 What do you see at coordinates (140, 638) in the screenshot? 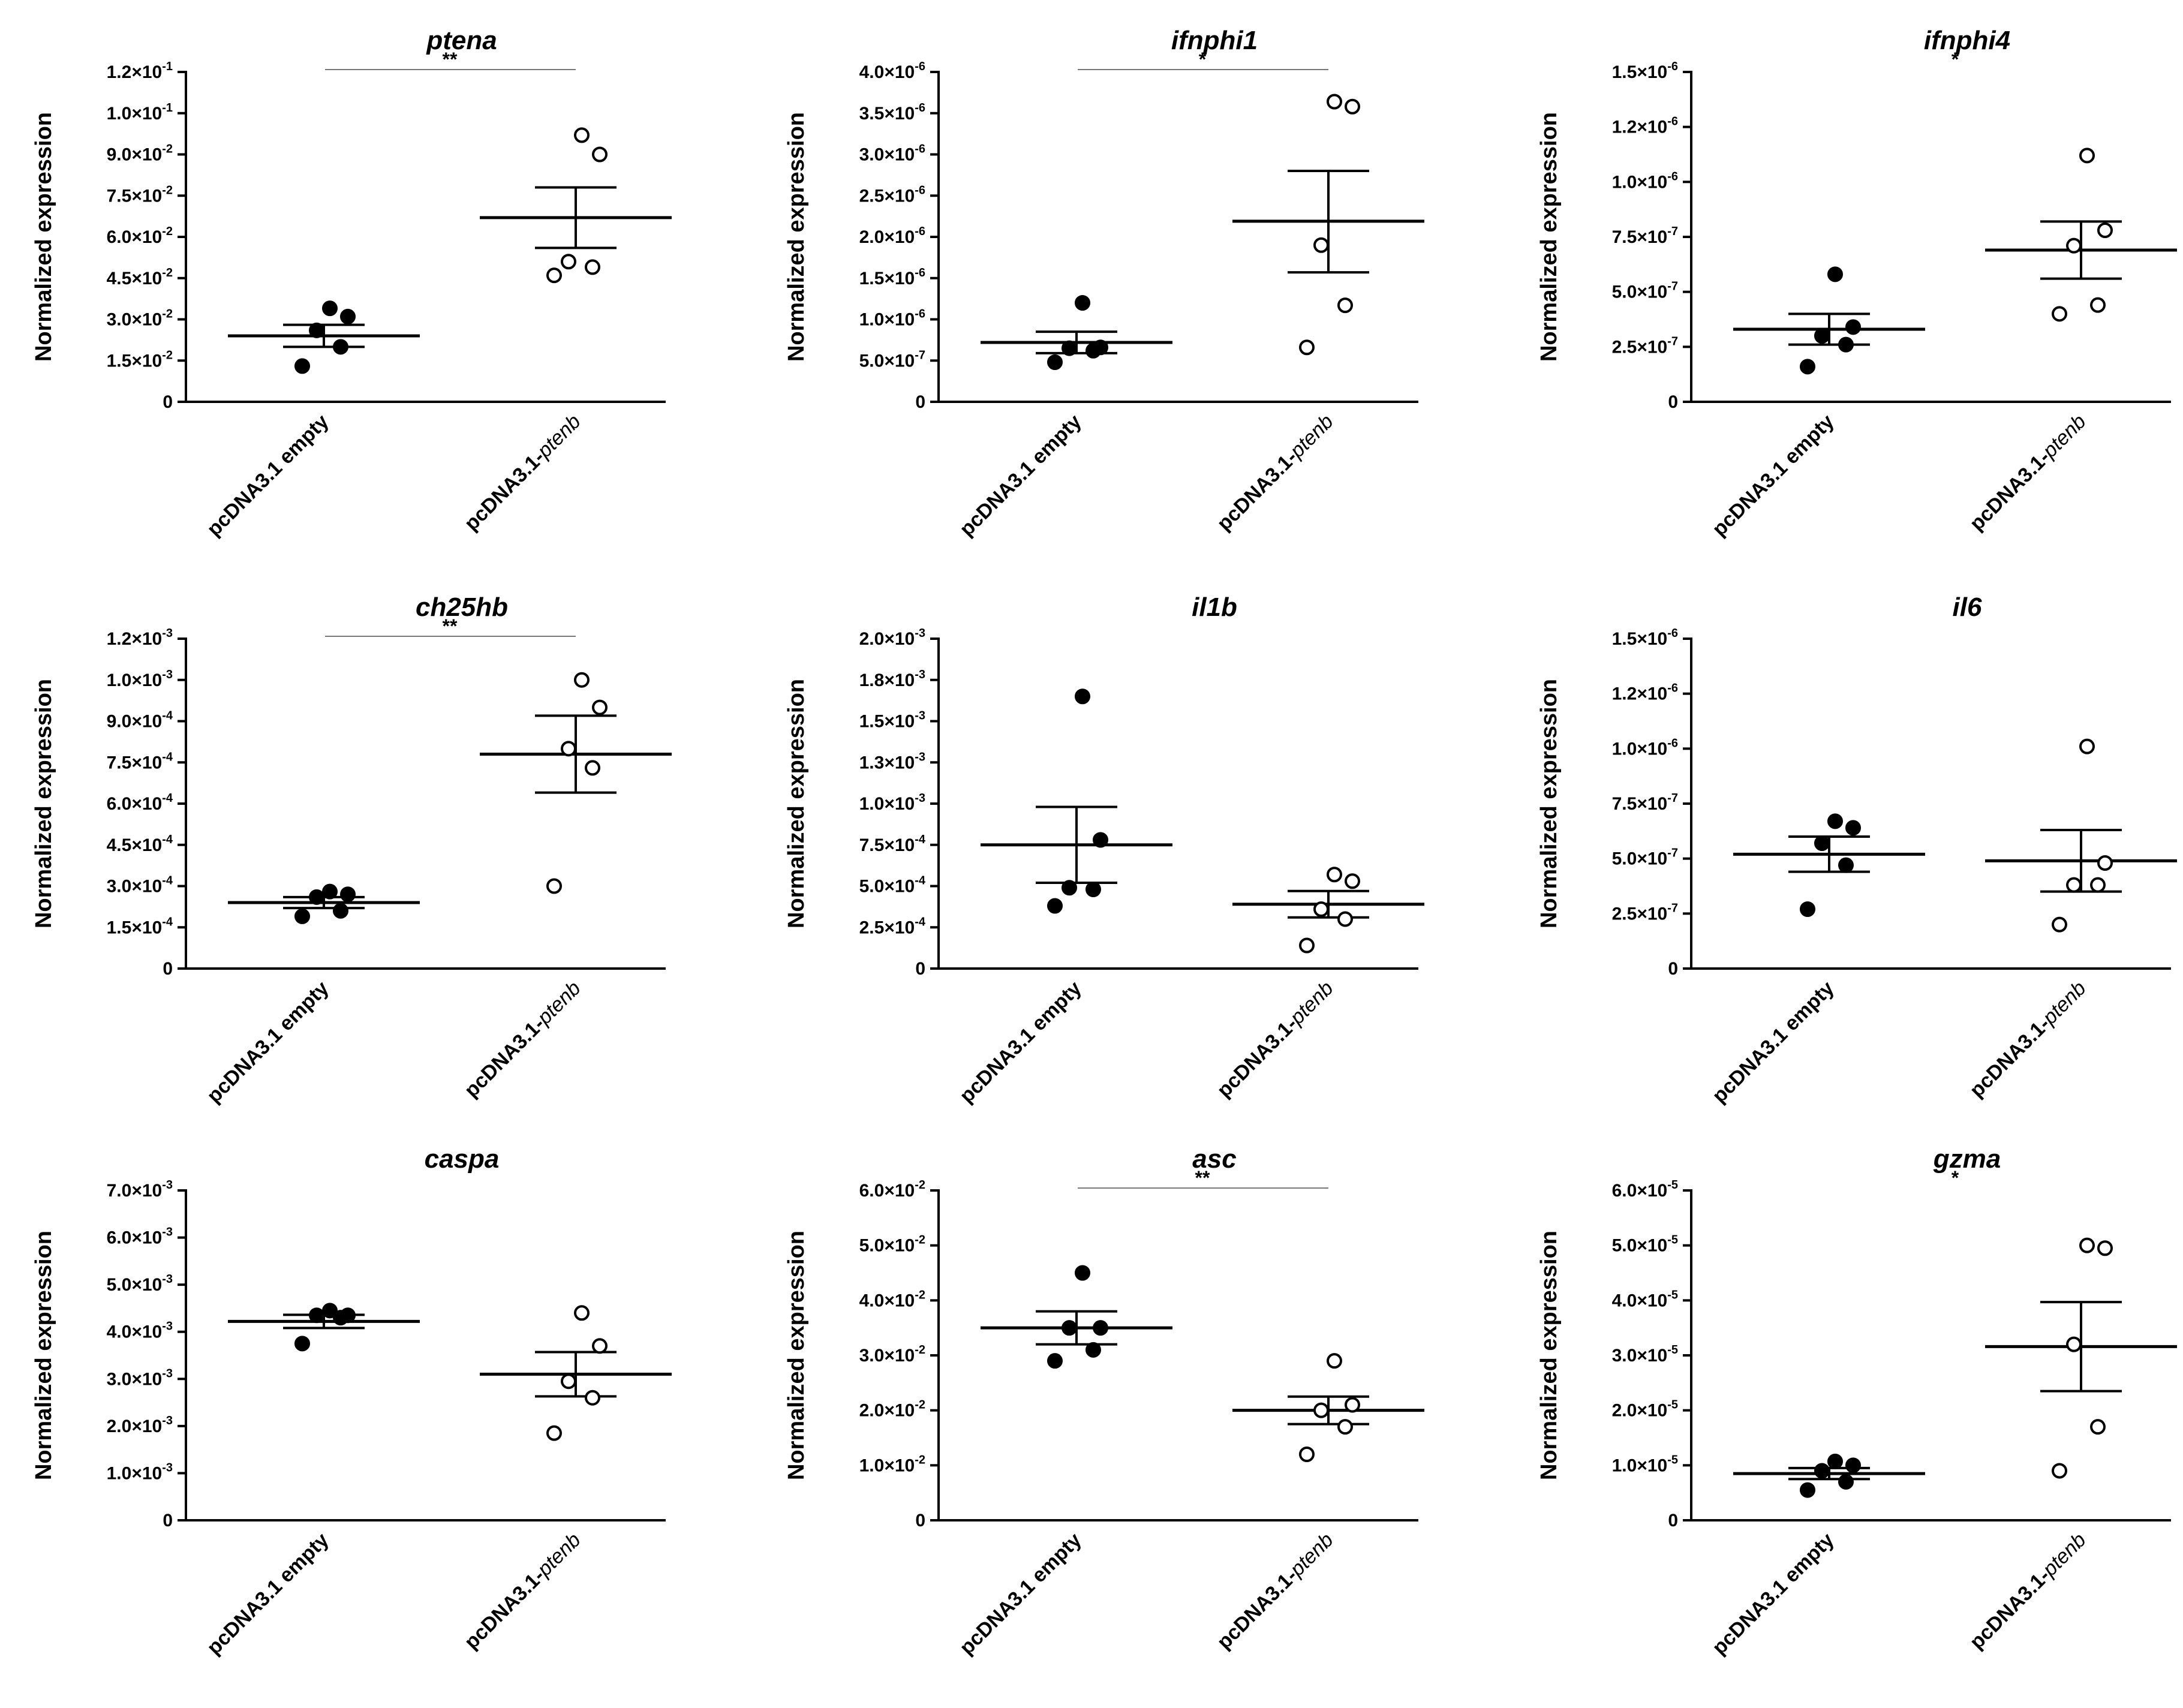
I see `y-tick-label: 1.2×10⁻³` at bounding box center [140, 638].